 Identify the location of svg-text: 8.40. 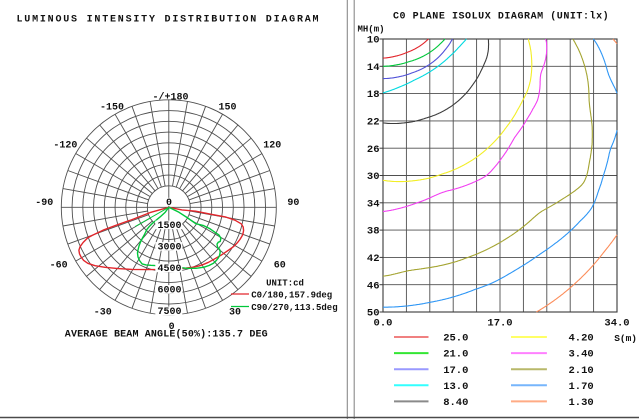
(455, 403).